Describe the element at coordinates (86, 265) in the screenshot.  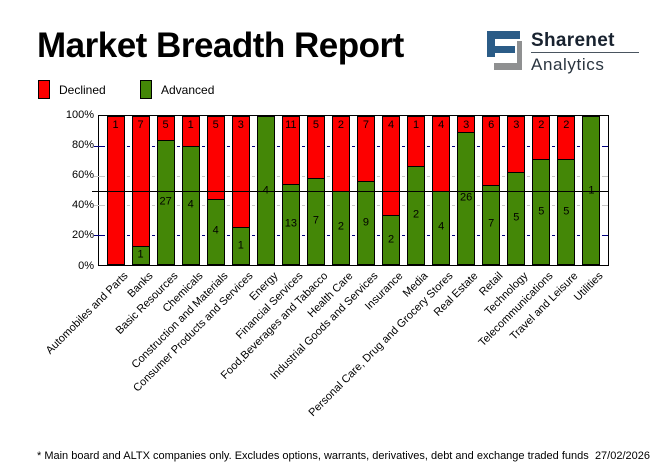
I see `y-tick-label-0: 0%` at that location.